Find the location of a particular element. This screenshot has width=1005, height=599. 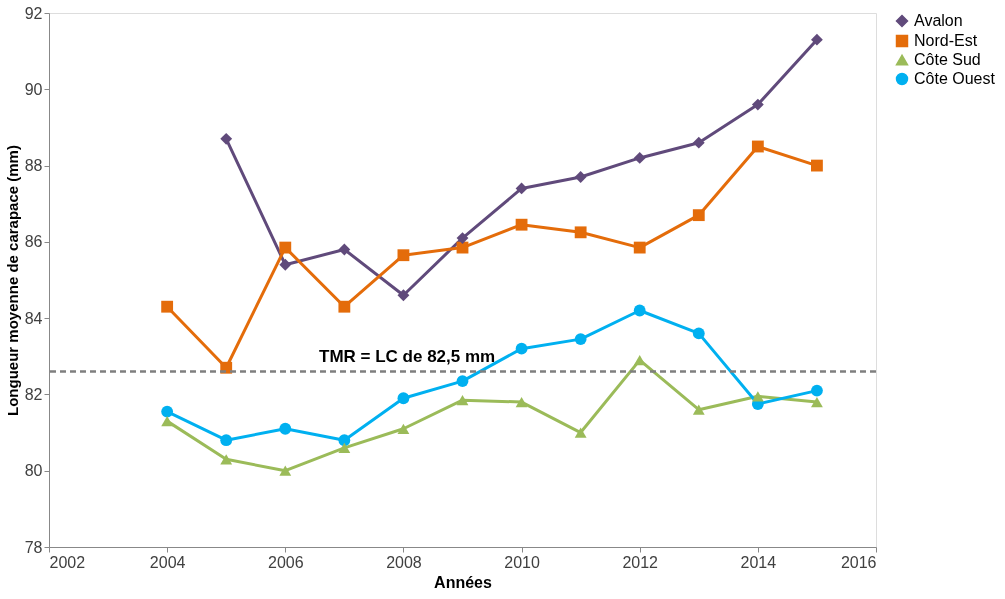

legend-label: Avalon is located at coordinates (938, 20).